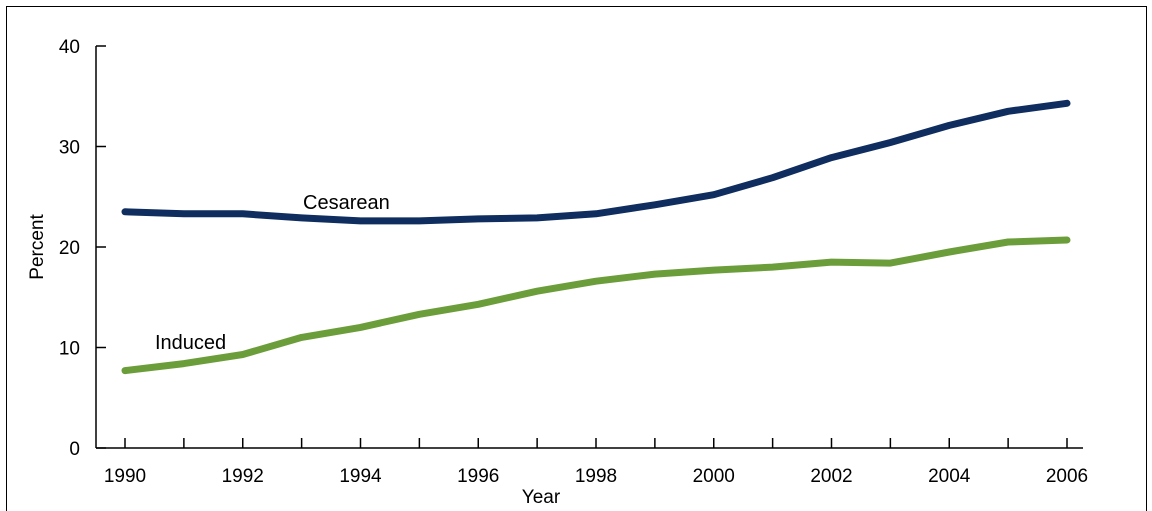 This screenshot has width=1152, height=511. Describe the element at coordinates (243, 476) in the screenshot. I see `x-tick-label: 1992` at that location.